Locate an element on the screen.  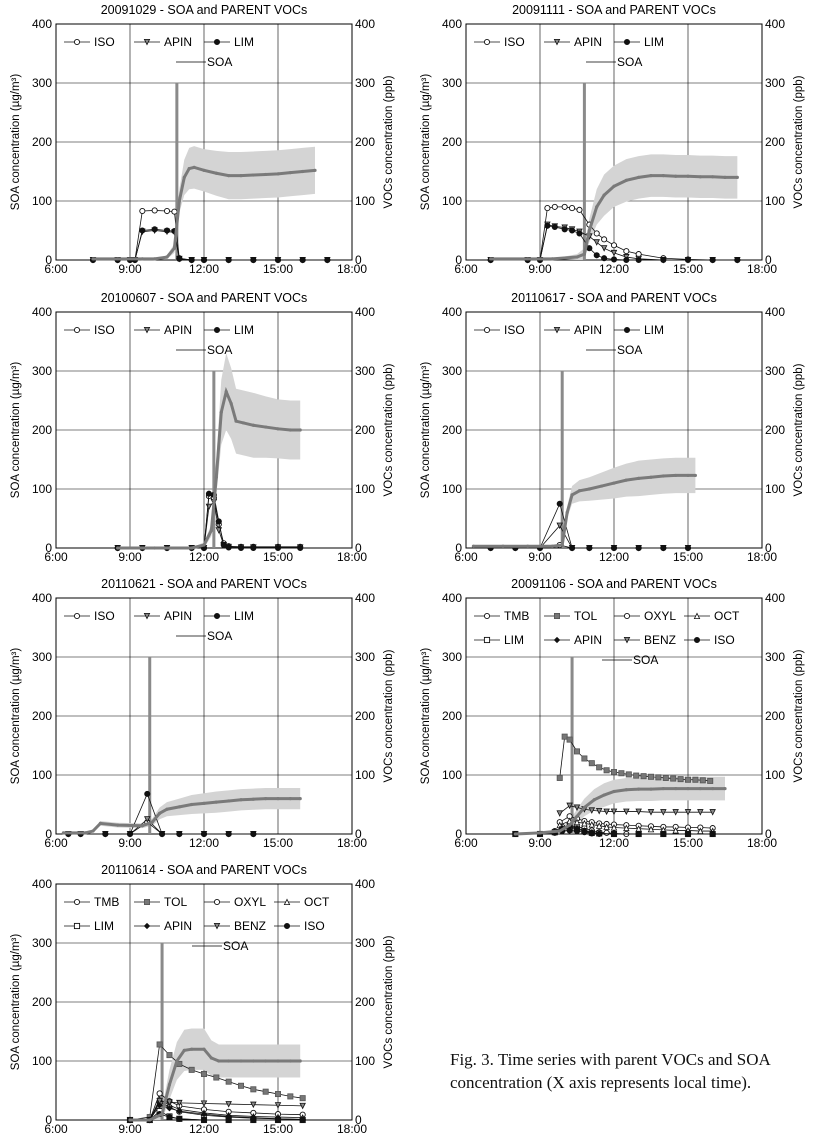
legend-label-soa: SOA is located at coordinates (629, 62).